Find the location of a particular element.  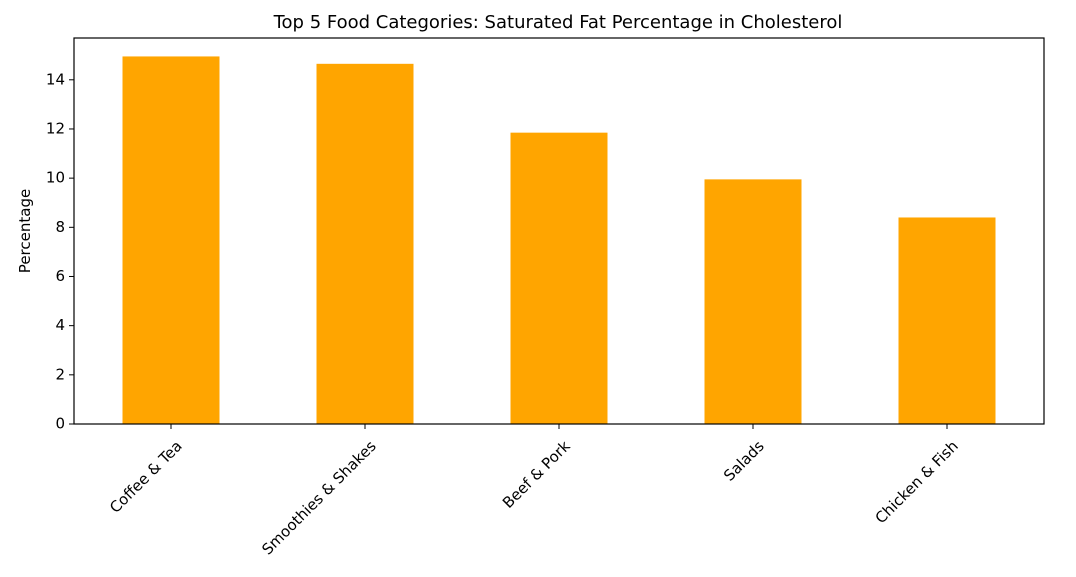

y-tick-label: 4 is located at coordinates (60, 325).